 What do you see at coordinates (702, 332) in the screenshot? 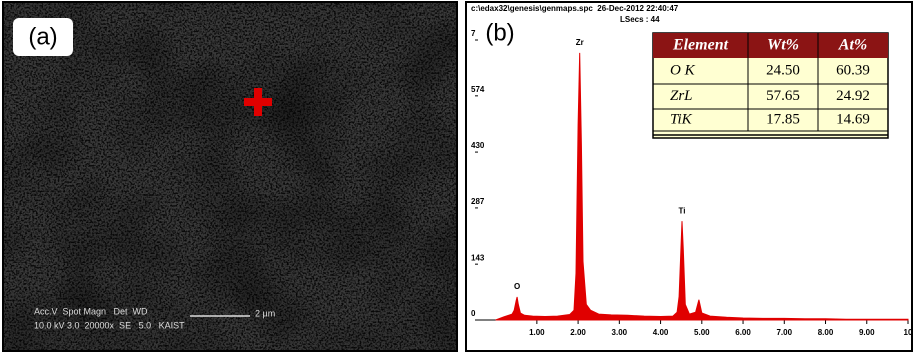
I see `x-tick-label: 5.00` at bounding box center [702, 332].